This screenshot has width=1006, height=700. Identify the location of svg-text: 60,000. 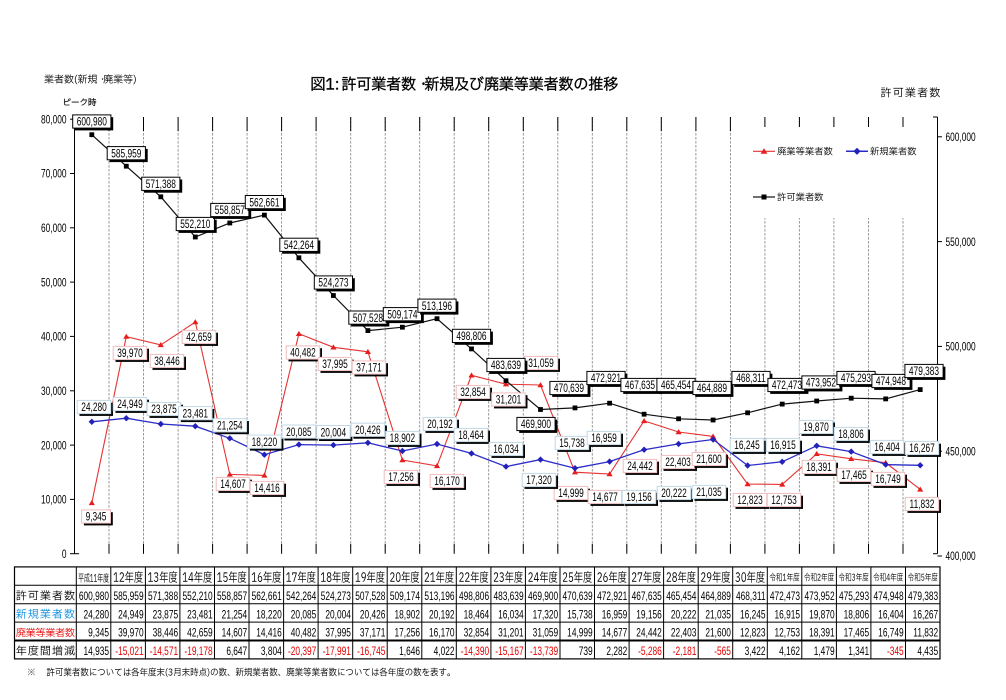
(54, 229).